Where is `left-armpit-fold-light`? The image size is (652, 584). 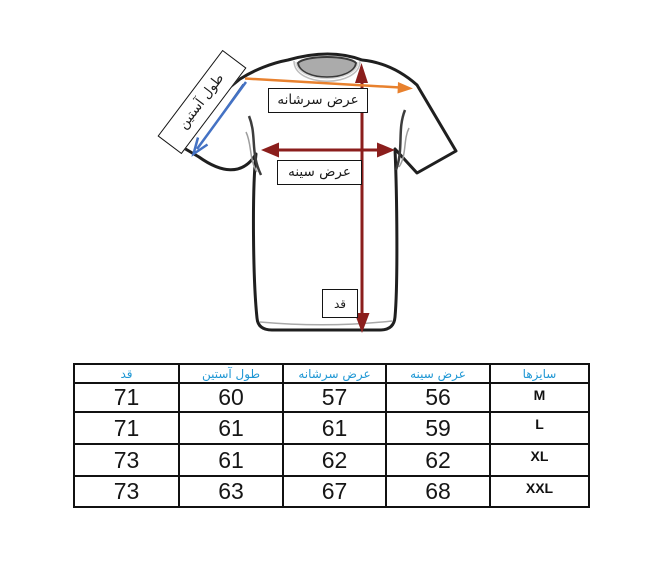
left-armpit-fold-light is located at coordinates (251, 152).